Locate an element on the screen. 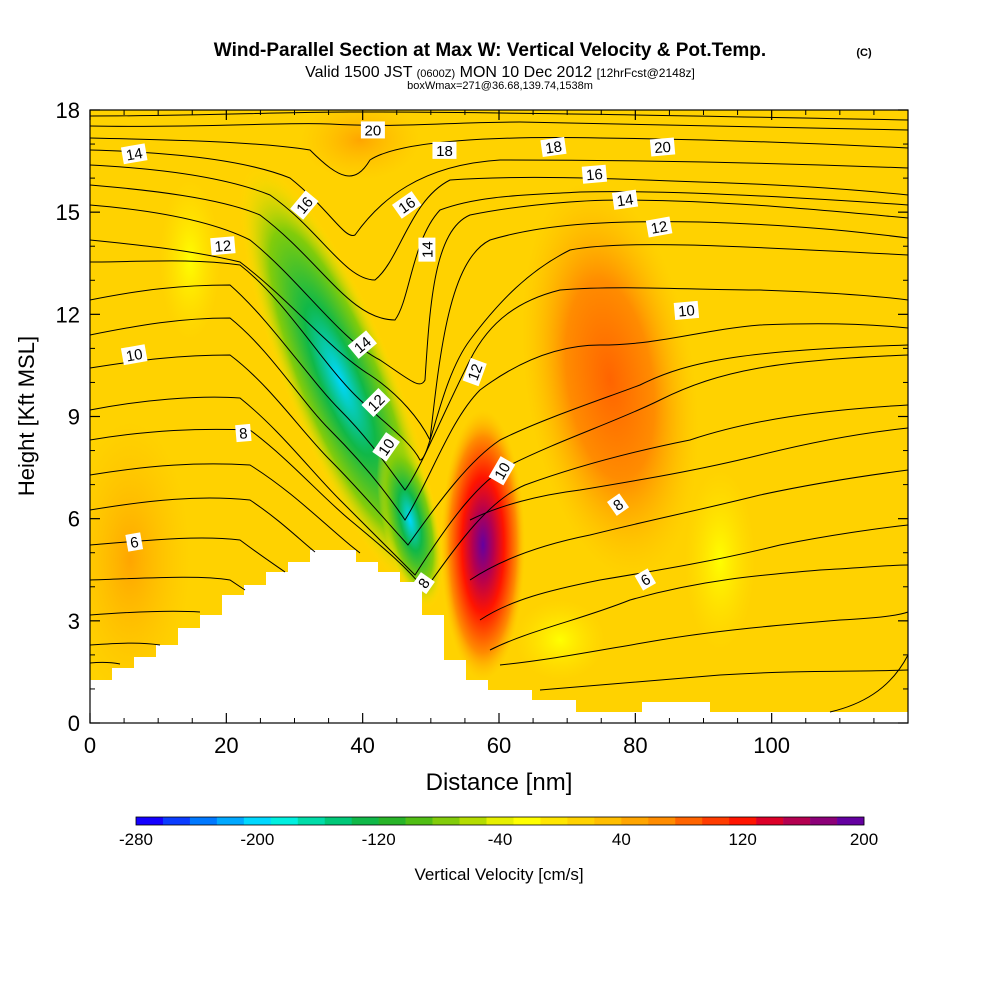 This screenshot has height=1000, width=1000. y-tick-label: 12 is located at coordinates (68, 314).